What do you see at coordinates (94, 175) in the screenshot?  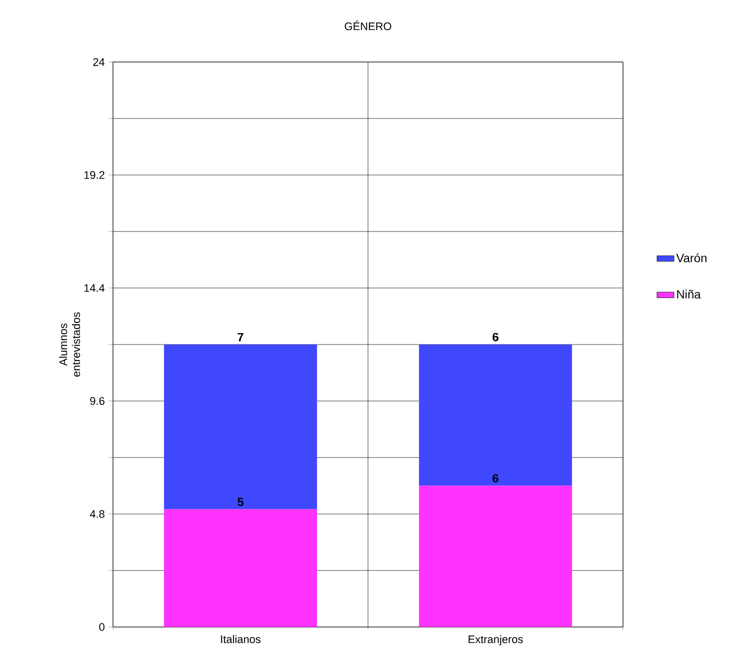 I see `y-tick-label: 19.2` at bounding box center [94, 175].